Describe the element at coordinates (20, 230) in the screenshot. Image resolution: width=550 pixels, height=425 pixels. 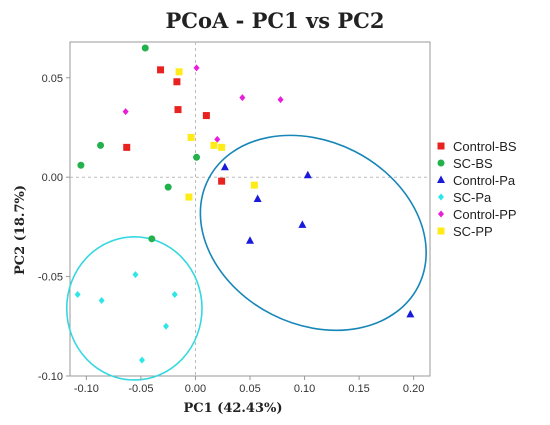
I see `y-axis-label: PC2 (18.7%)` at that location.